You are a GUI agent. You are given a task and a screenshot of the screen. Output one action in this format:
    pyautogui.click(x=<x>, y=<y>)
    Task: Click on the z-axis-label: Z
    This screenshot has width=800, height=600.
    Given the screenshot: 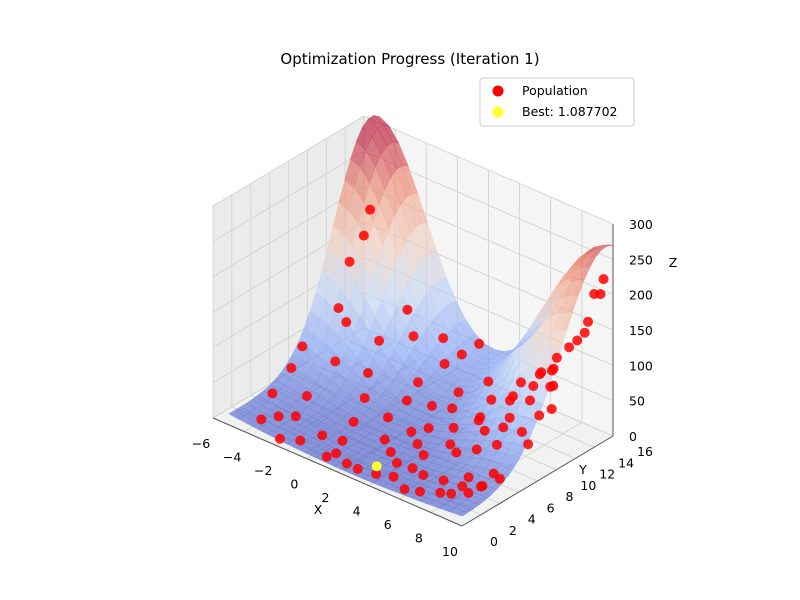 What is the action you would take?
    pyautogui.click(x=673, y=262)
    